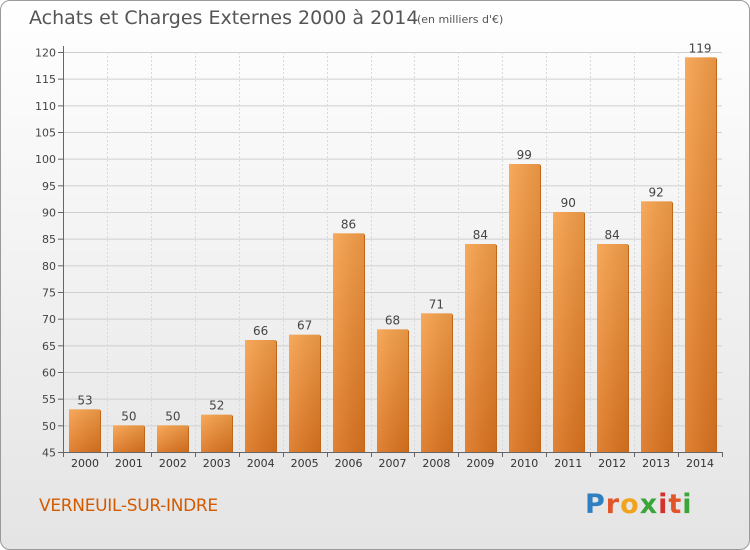 Image resolution: width=750 pixels, height=550 pixels. I want to click on x-tick-label: 2006, so click(349, 463).